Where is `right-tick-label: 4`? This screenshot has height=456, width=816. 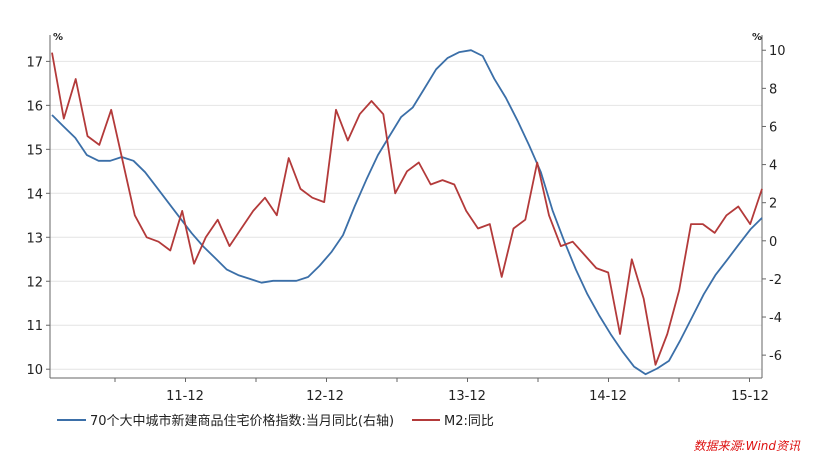 right-tick-label: 4 is located at coordinates (773, 166).